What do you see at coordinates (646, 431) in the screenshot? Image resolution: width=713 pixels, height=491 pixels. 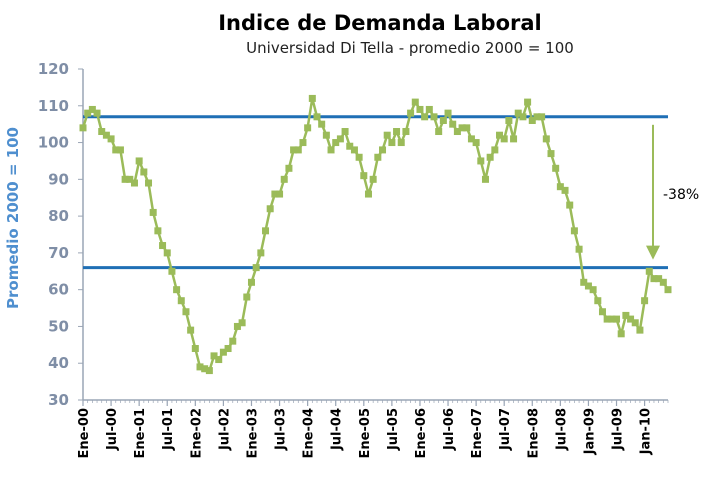 I see `x-tick-label: Jan-10` at bounding box center [646, 431].